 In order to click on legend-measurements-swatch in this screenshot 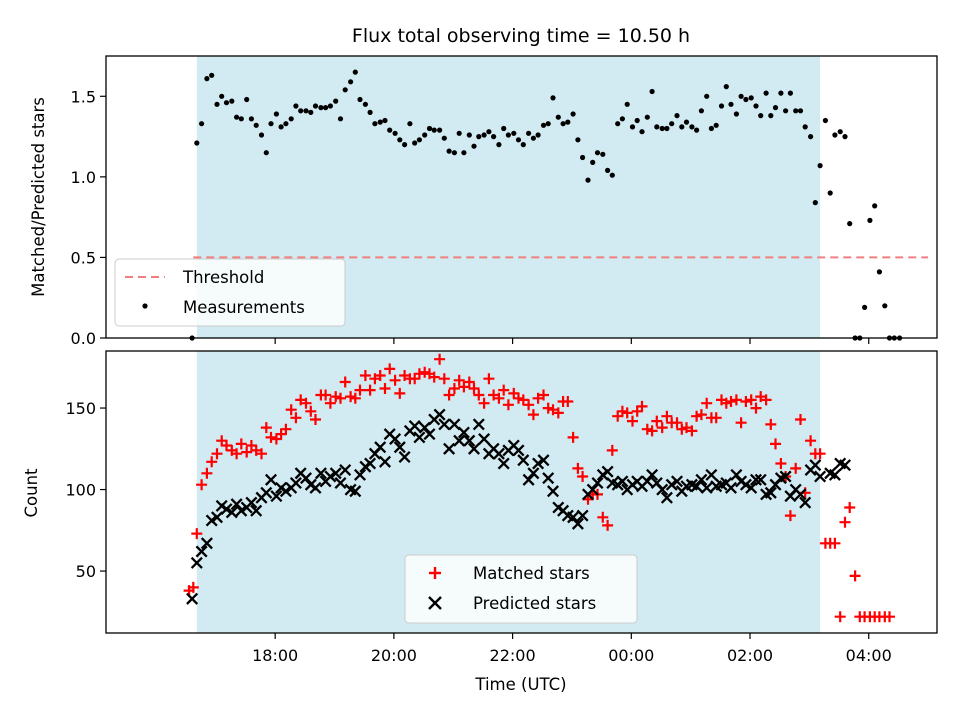, I will do `click(145, 306)`.